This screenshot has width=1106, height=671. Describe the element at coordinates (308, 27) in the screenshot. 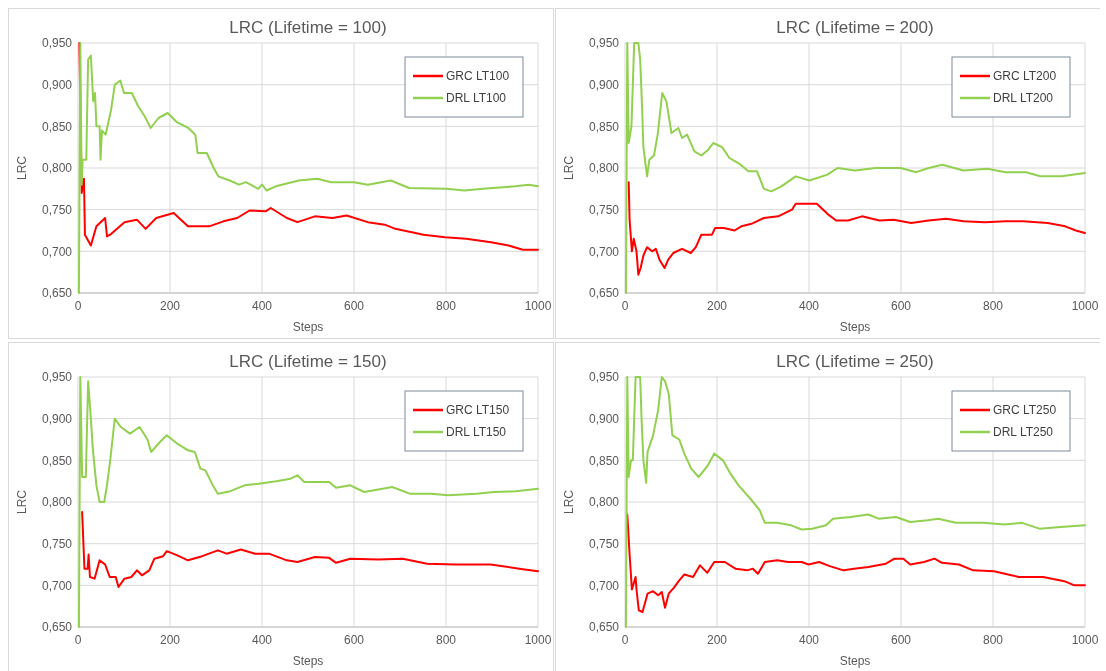

I see `chart-title: LRC (Lifetime = 100)` at that location.